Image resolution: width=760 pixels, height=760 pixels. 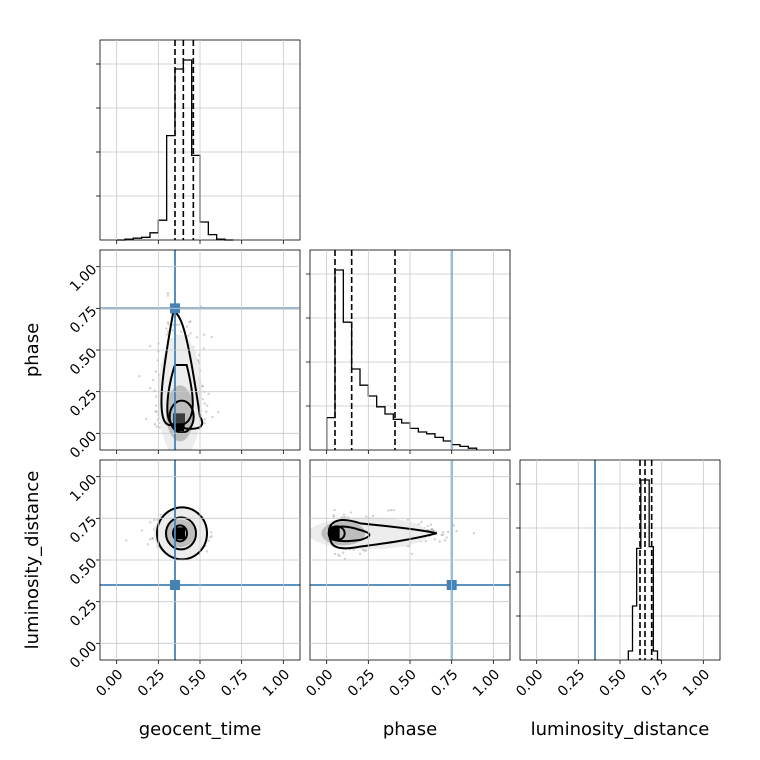 I want to click on panel-hist-luminosity_distance, so click(x=618, y=560).